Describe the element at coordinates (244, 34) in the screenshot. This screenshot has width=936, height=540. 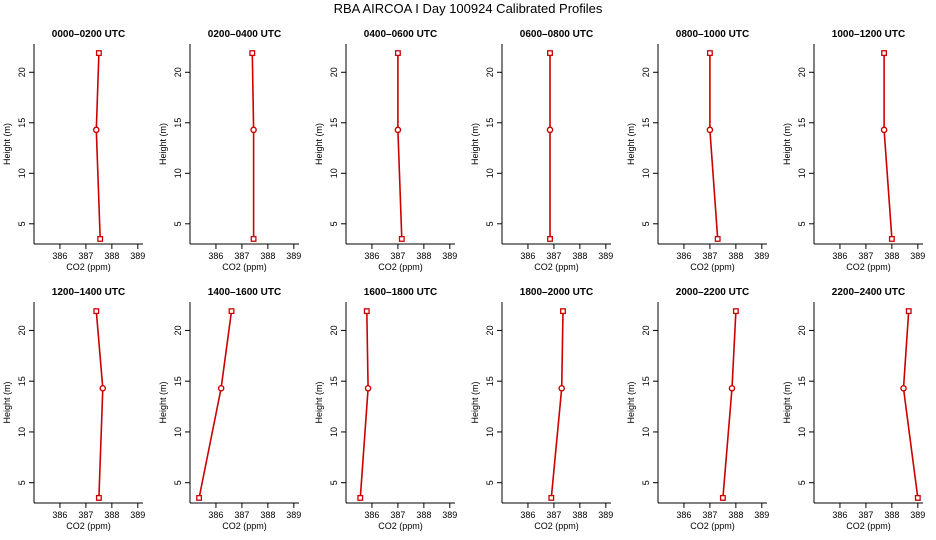
I see `panel-title: 0200–0400 UTC` at that location.